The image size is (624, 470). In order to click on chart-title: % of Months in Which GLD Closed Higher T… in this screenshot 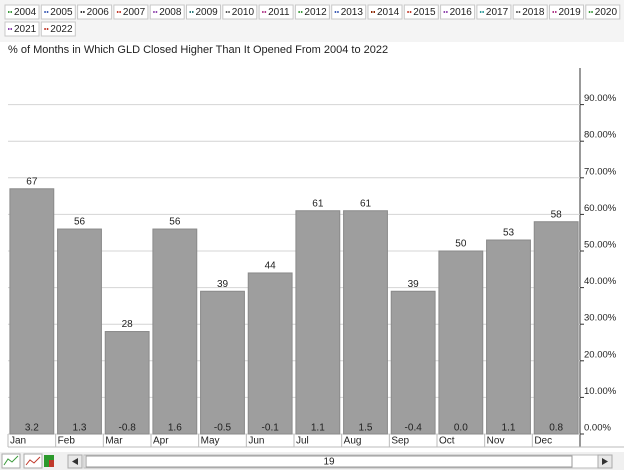, I will do `click(198, 50)`.